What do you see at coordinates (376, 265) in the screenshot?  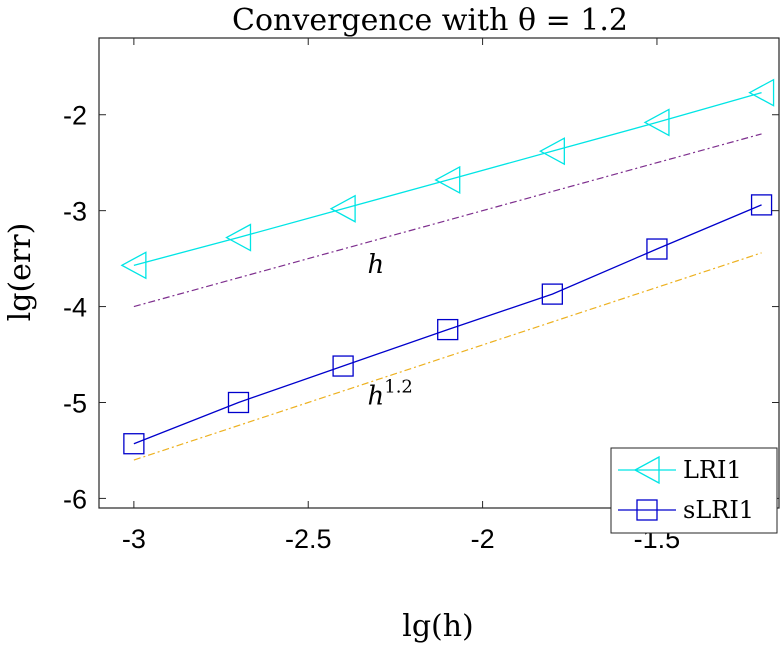 I see `annotation-h: h` at bounding box center [376, 265].